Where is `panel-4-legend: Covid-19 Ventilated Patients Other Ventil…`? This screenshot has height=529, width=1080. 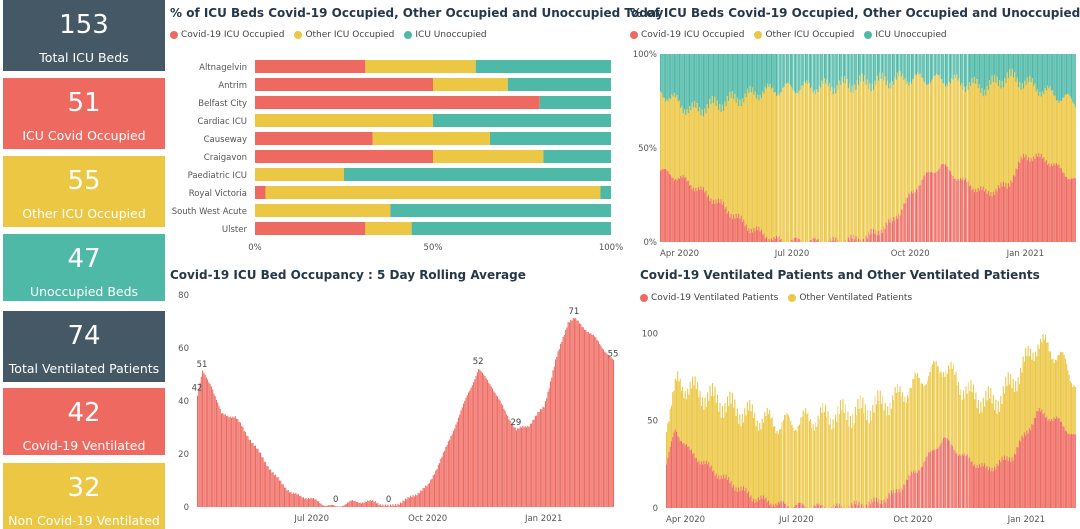
panel-4-legend: Covid-19 Ventilated Patients Other Ventil… is located at coordinates (776, 298).